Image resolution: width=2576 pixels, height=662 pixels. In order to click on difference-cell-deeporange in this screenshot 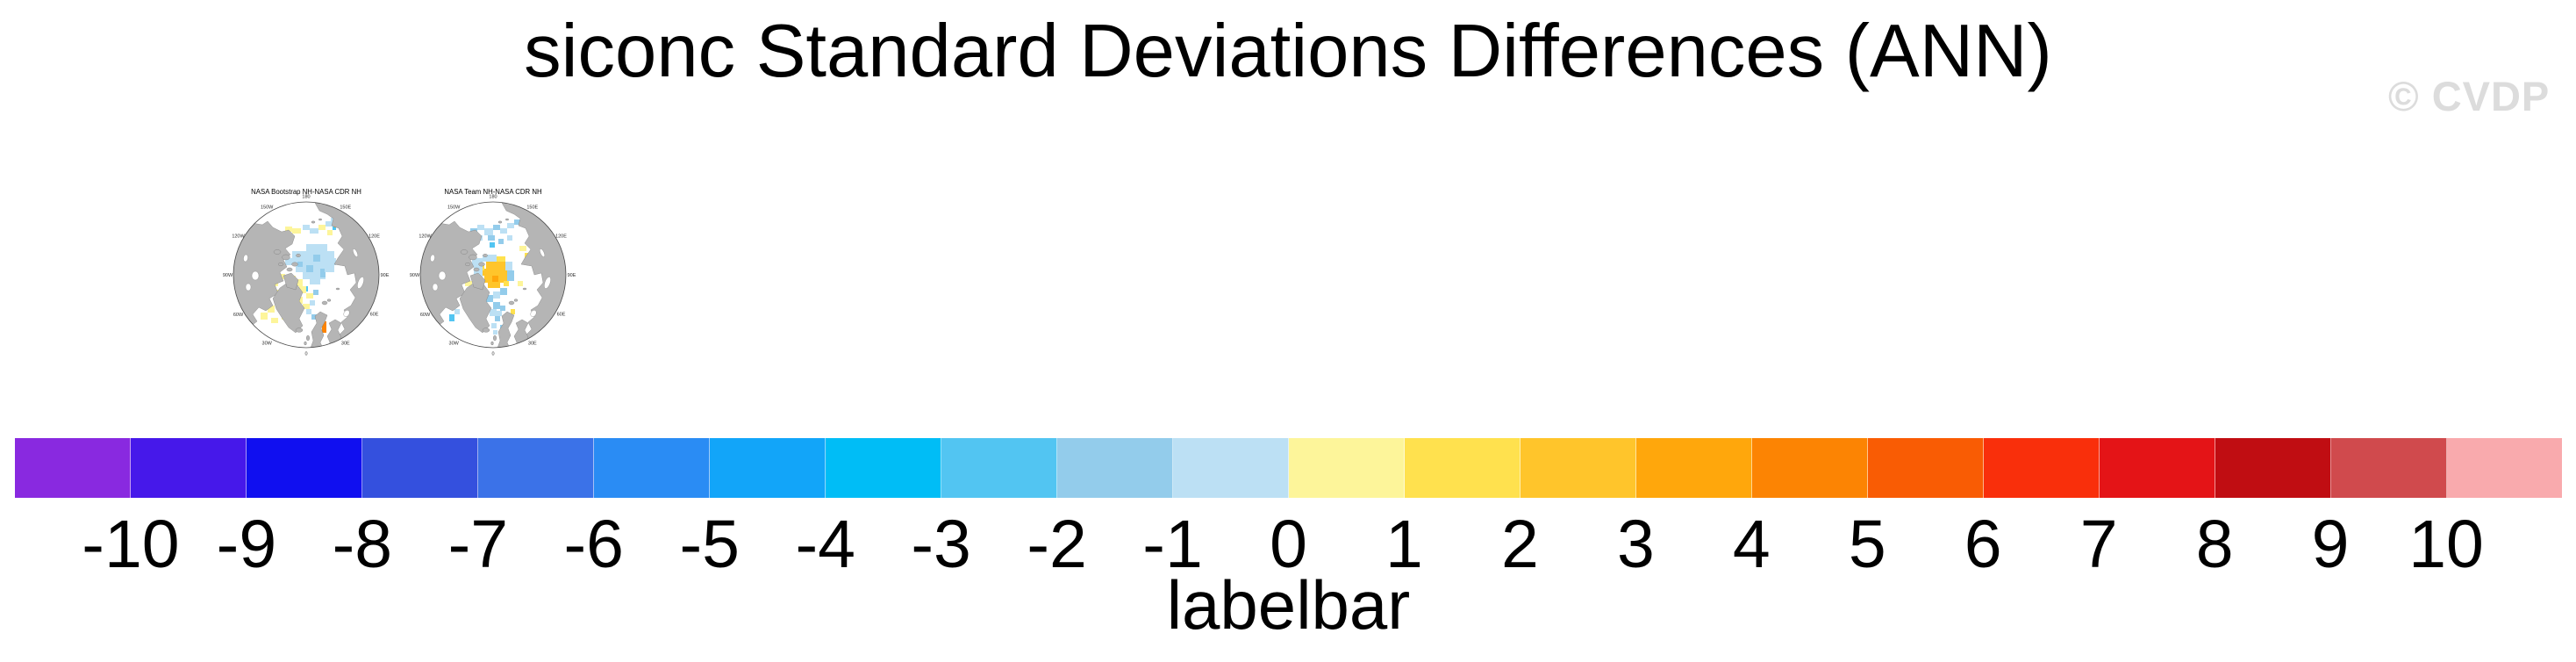, I will do `click(324, 327)`.